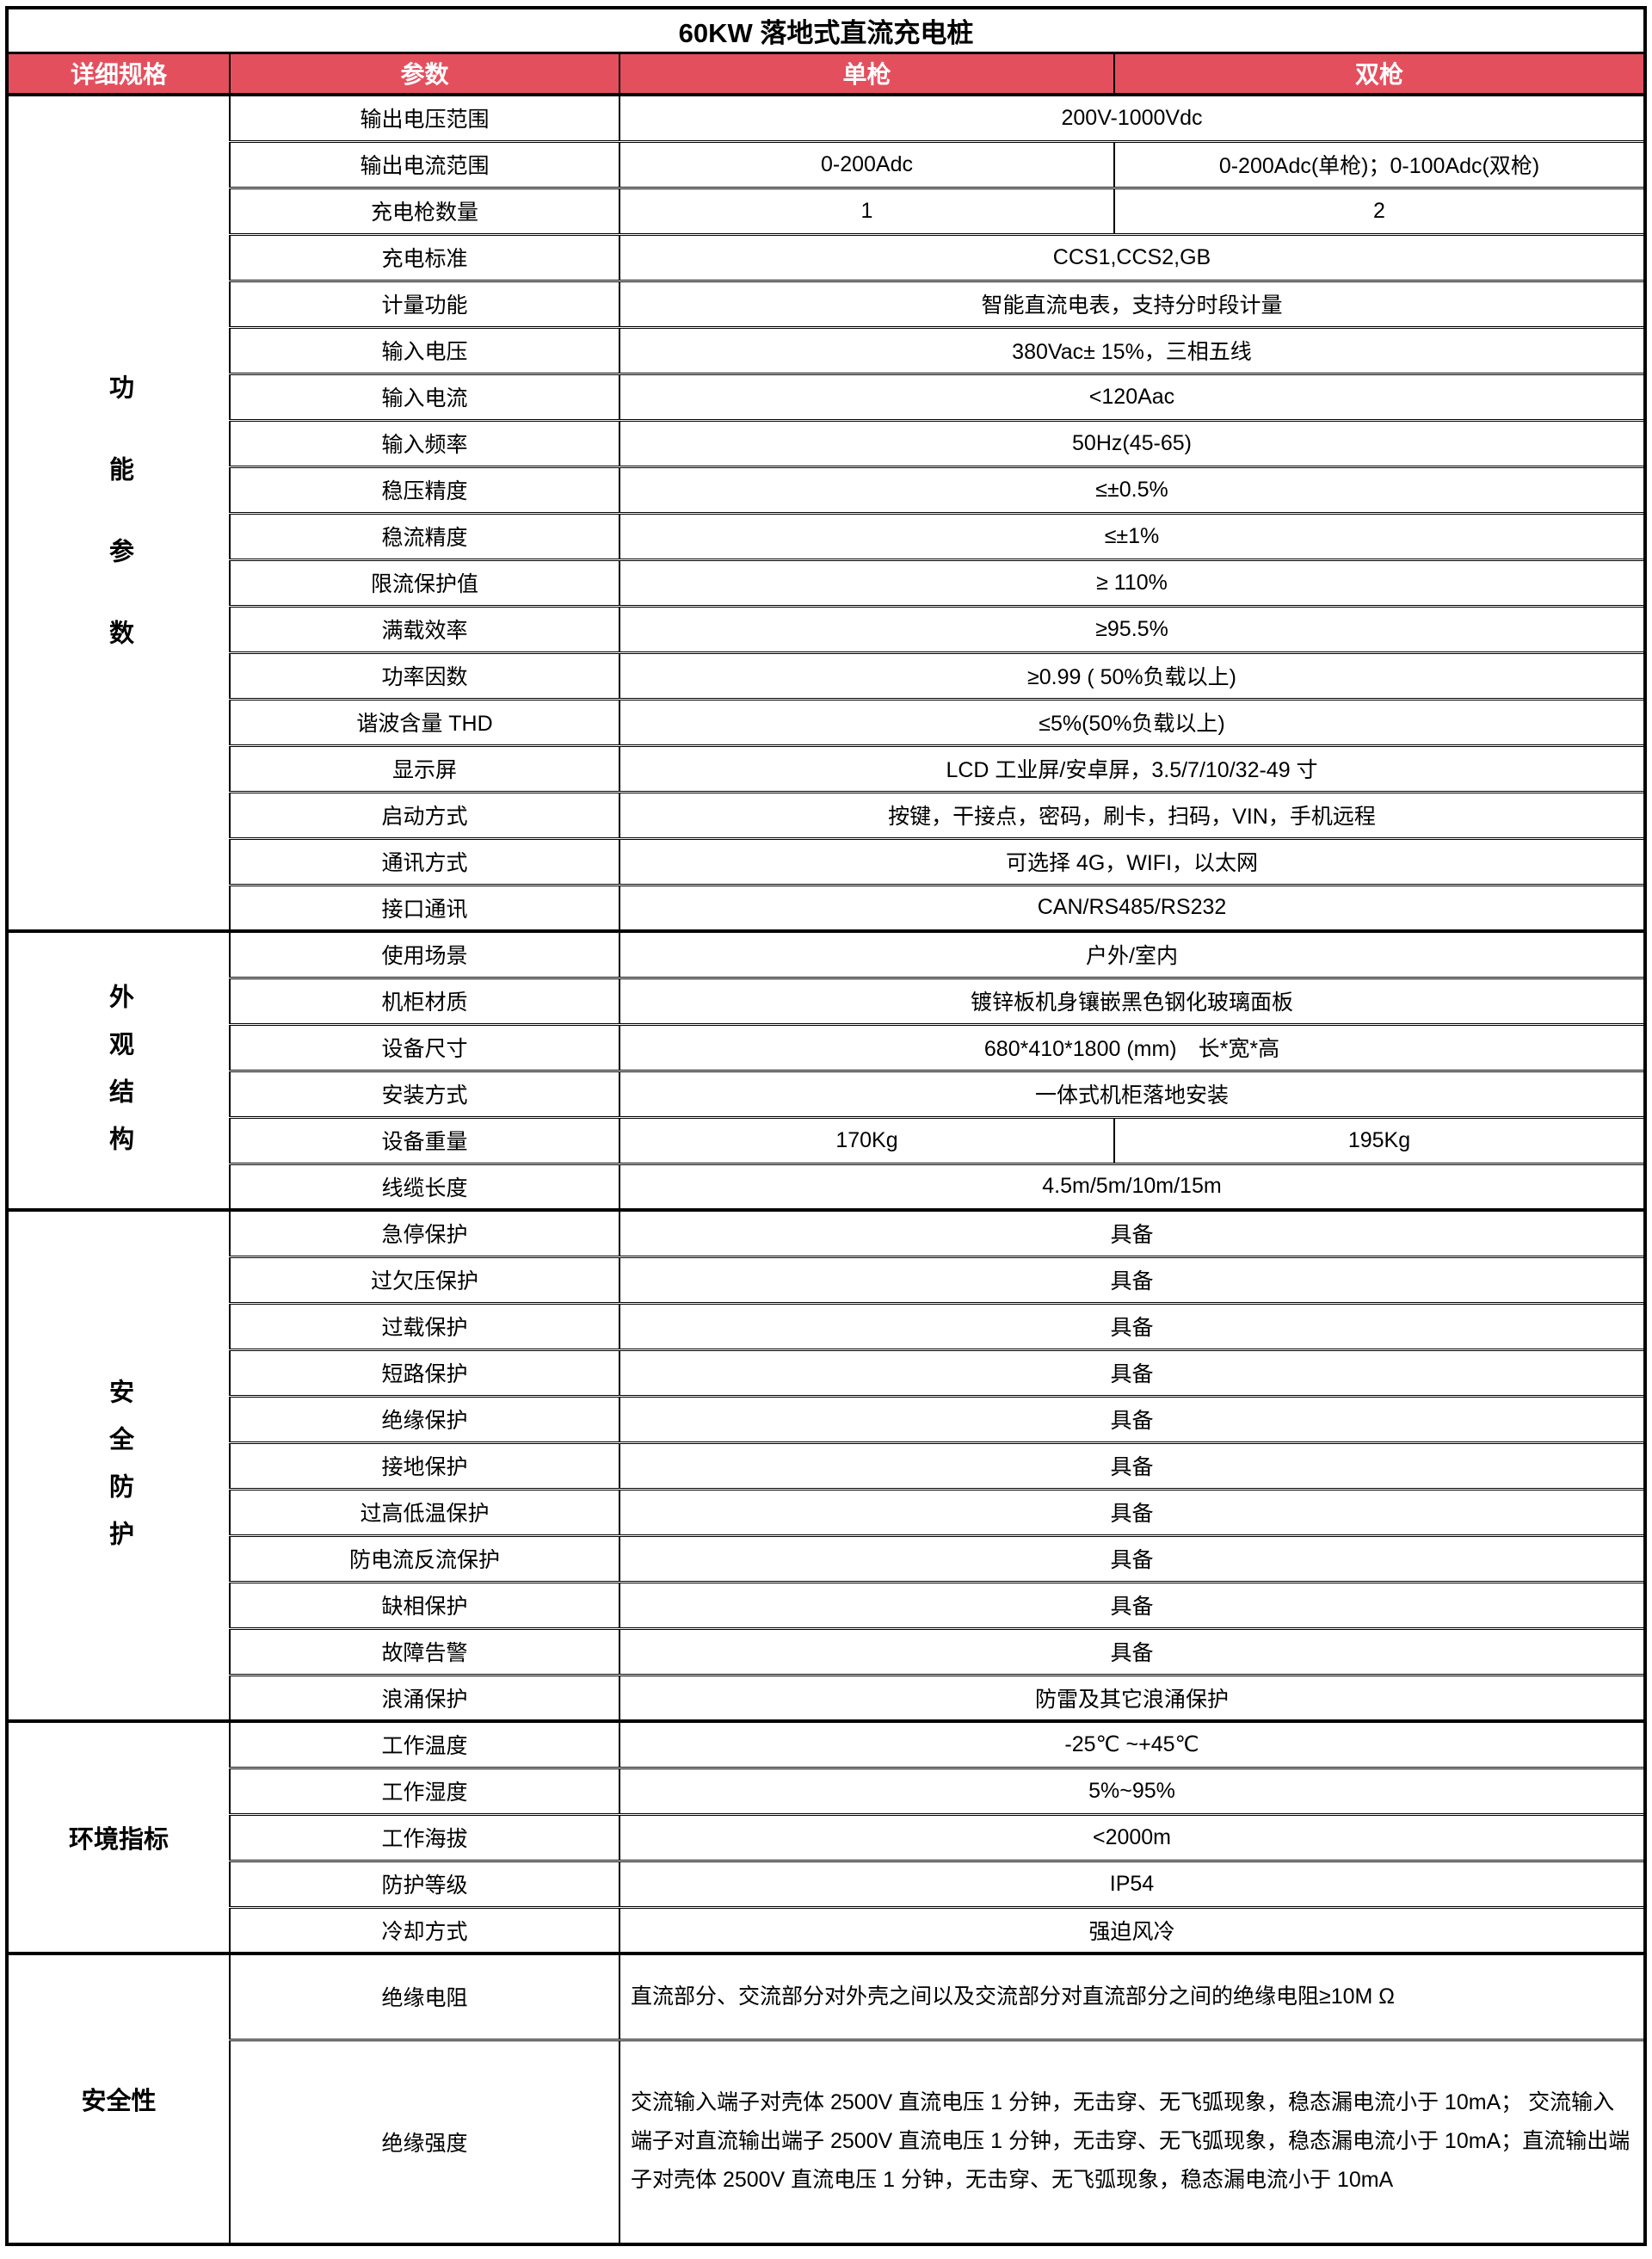  What do you see at coordinates (1132, 443) in the screenshot?
I see `spec-value: 50Hz(45-65)` at bounding box center [1132, 443].